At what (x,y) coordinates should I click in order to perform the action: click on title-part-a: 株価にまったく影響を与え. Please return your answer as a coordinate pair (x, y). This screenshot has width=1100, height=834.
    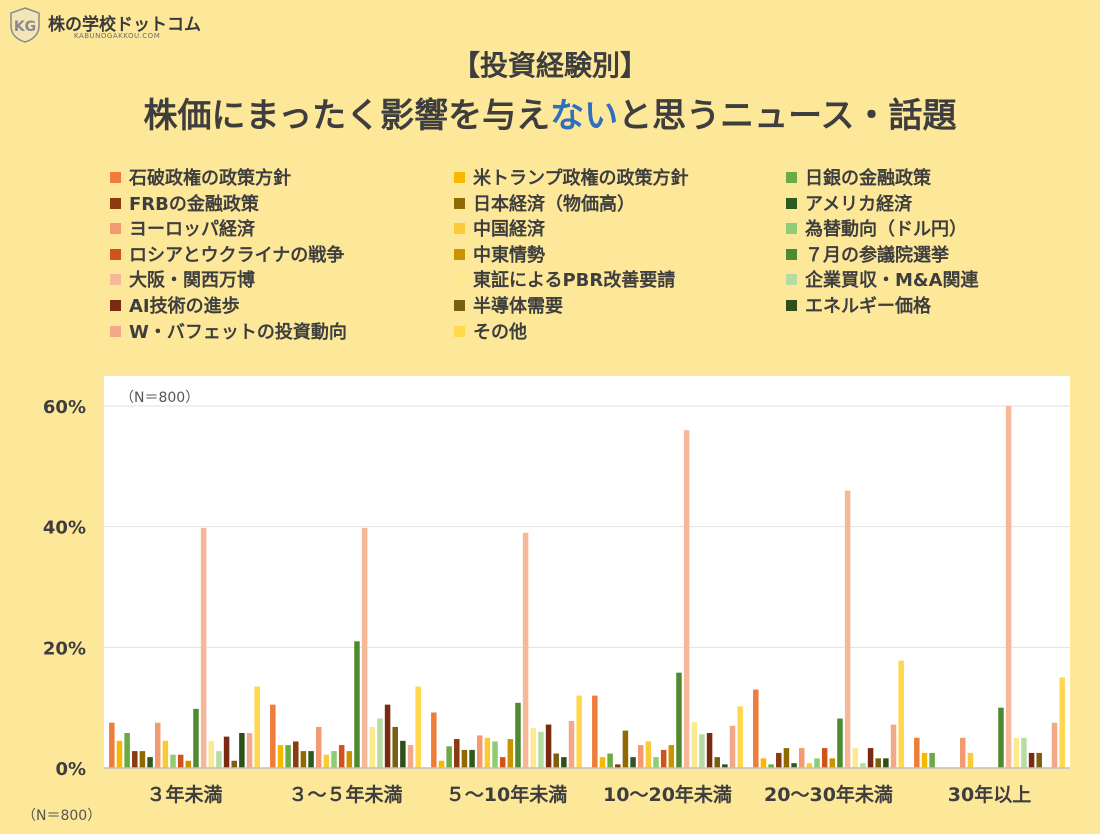
    Looking at the image, I should click on (347, 116).